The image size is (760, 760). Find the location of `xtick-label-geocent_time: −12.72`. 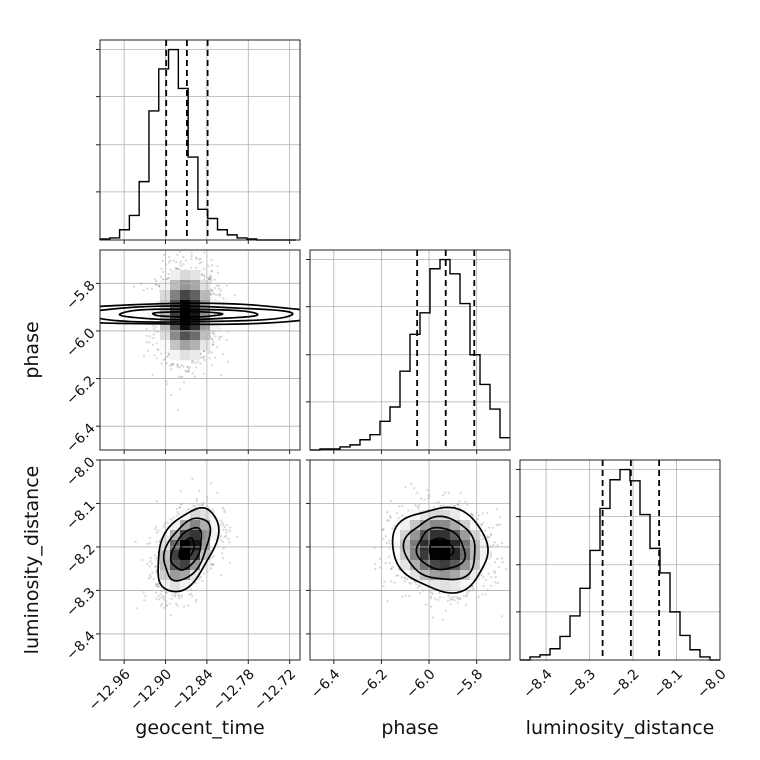

xtick-label-geocent_time: −12.72 is located at coordinates (275, 690).